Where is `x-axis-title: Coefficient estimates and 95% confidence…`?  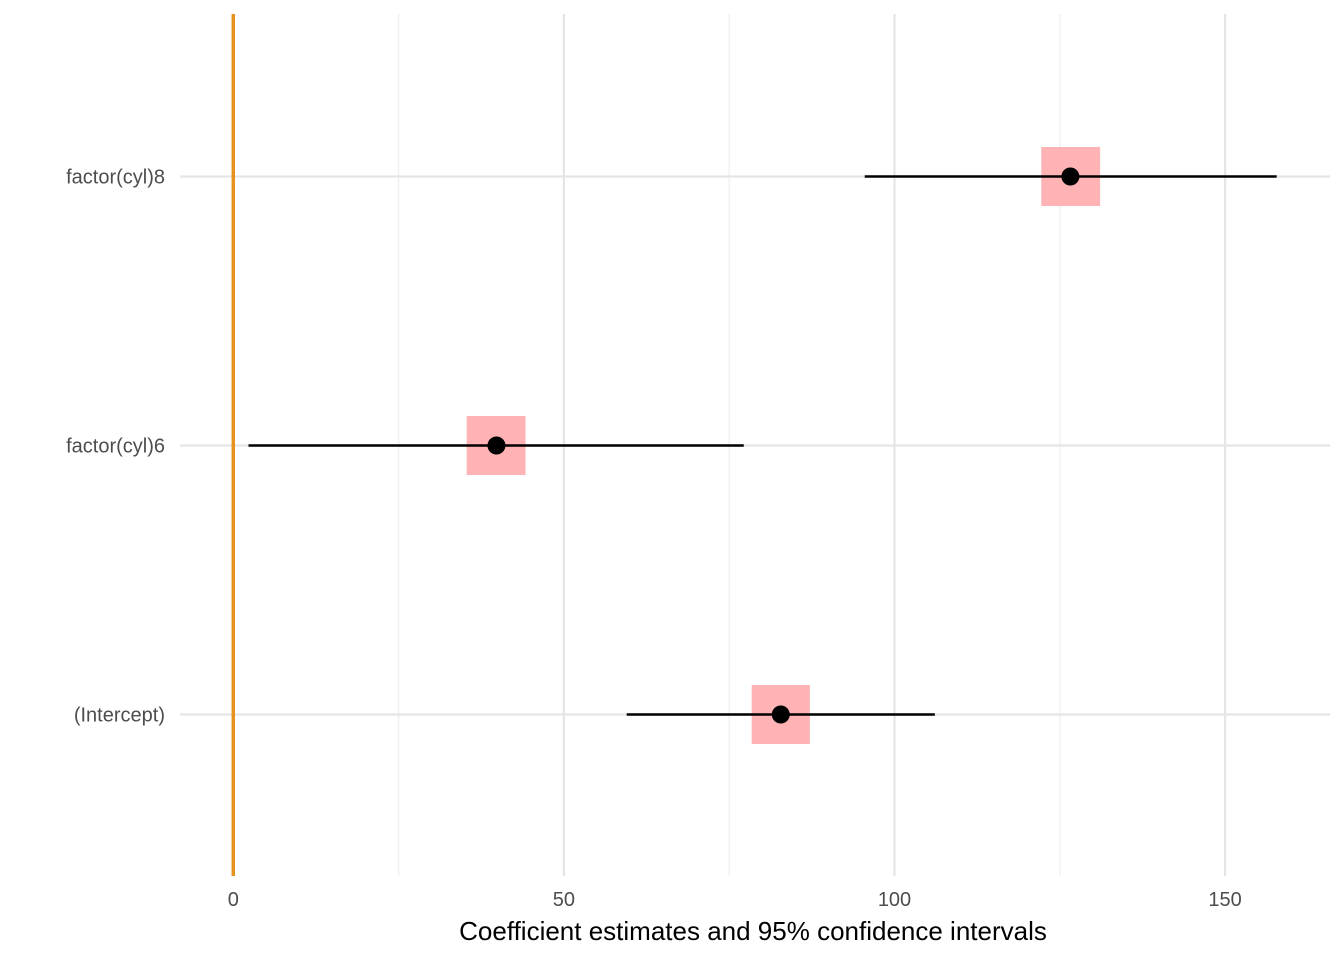
x-axis-title: Coefficient estimates and 95% confidence… is located at coordinates (753, 931).